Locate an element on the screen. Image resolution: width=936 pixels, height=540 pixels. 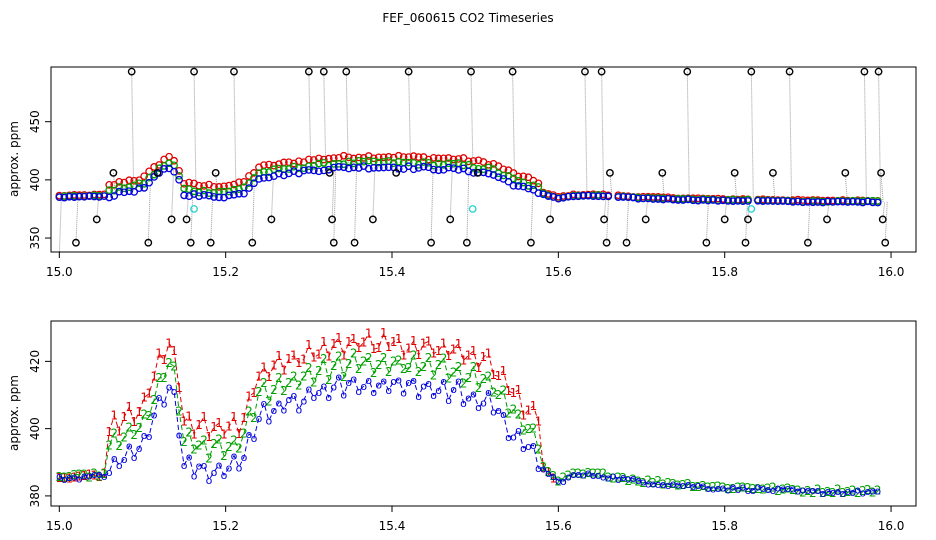
cyan-point is located at coordinates (194, 209).